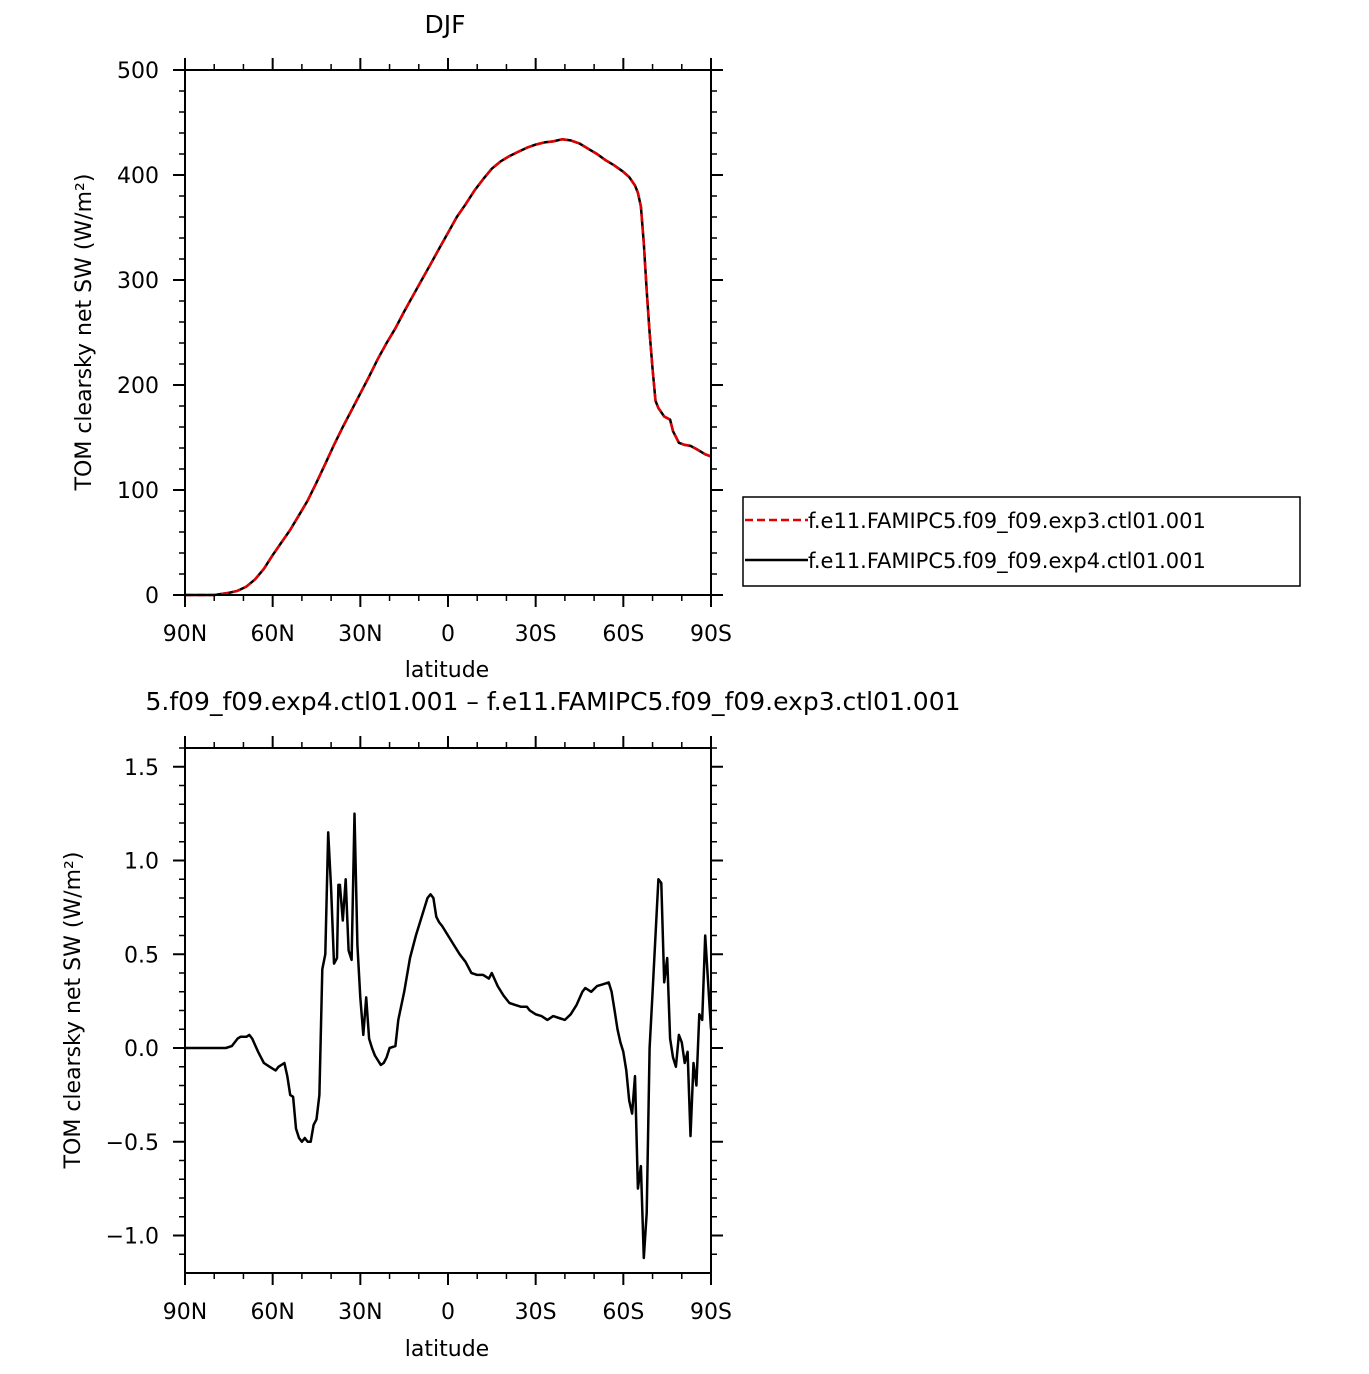 The width and height of the screenshot is (1369, 1374). Describe the element at coordinates (536, 1312) in the screenshot. I see `bottom-x-tick-label: 30S` at that location.